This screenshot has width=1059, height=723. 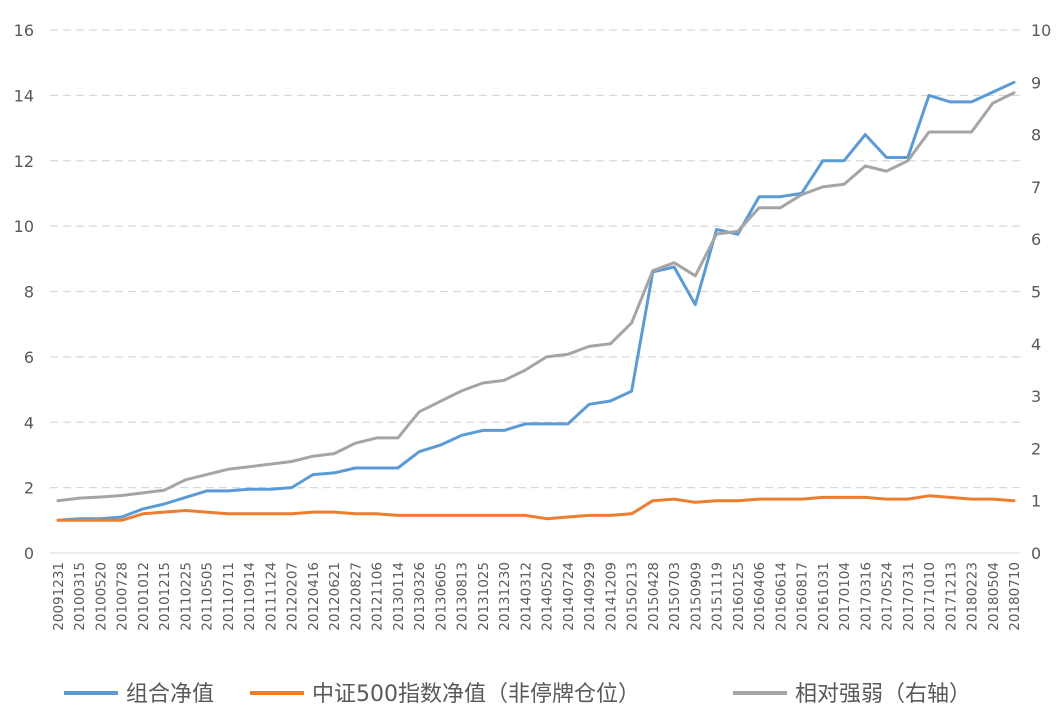 I want to click on y-tick-right: 5, so click(x=1036, y=292).